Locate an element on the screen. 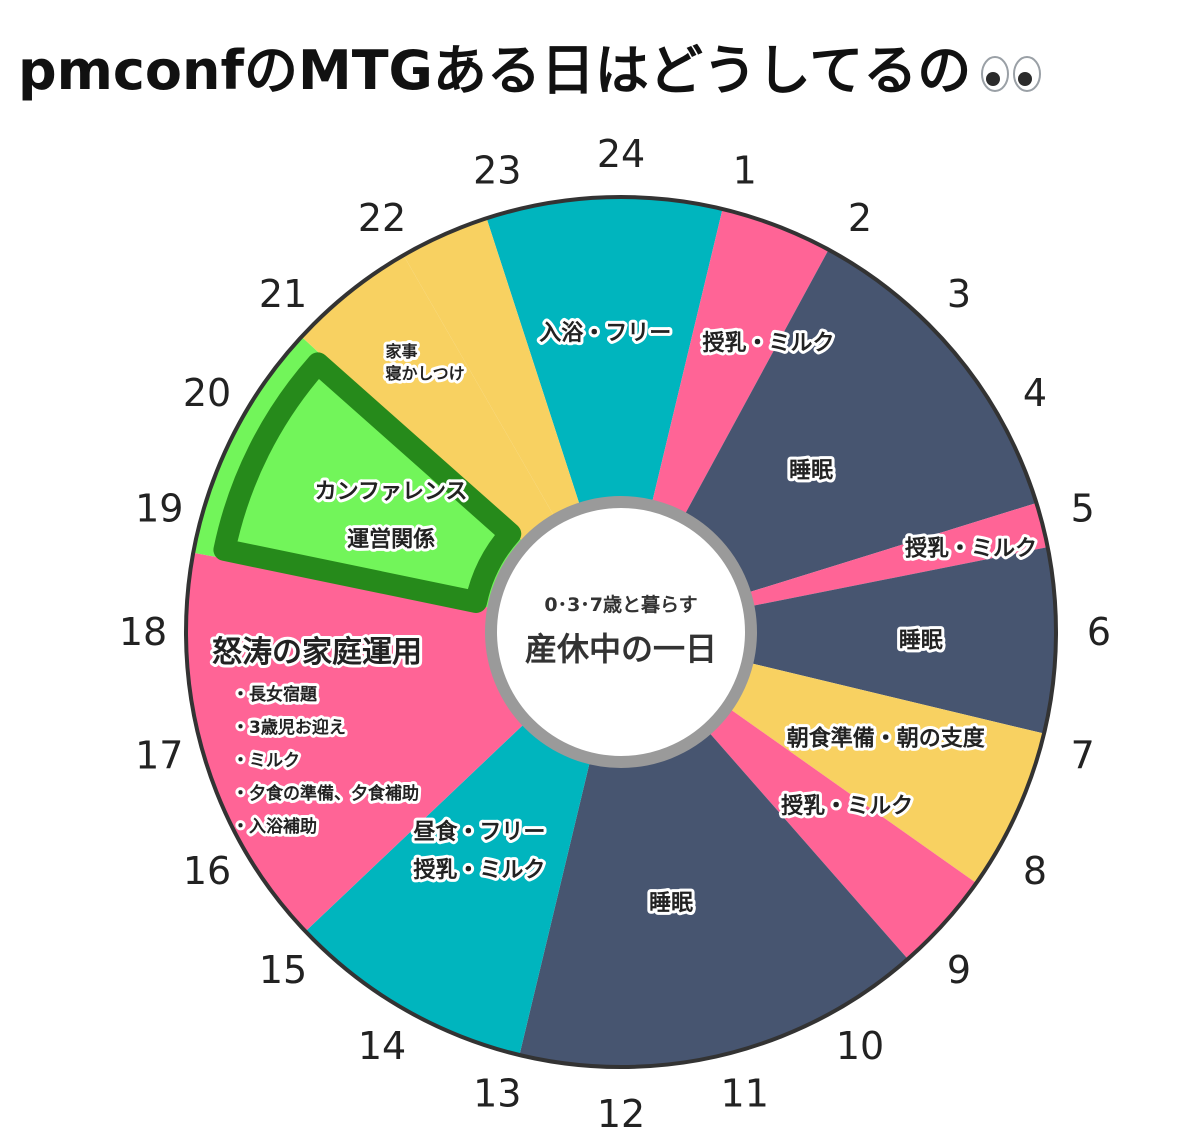 The height and width of the screenshot is (1138, 1200). hour-label-19: 19 is located at coordinates (159, 508).